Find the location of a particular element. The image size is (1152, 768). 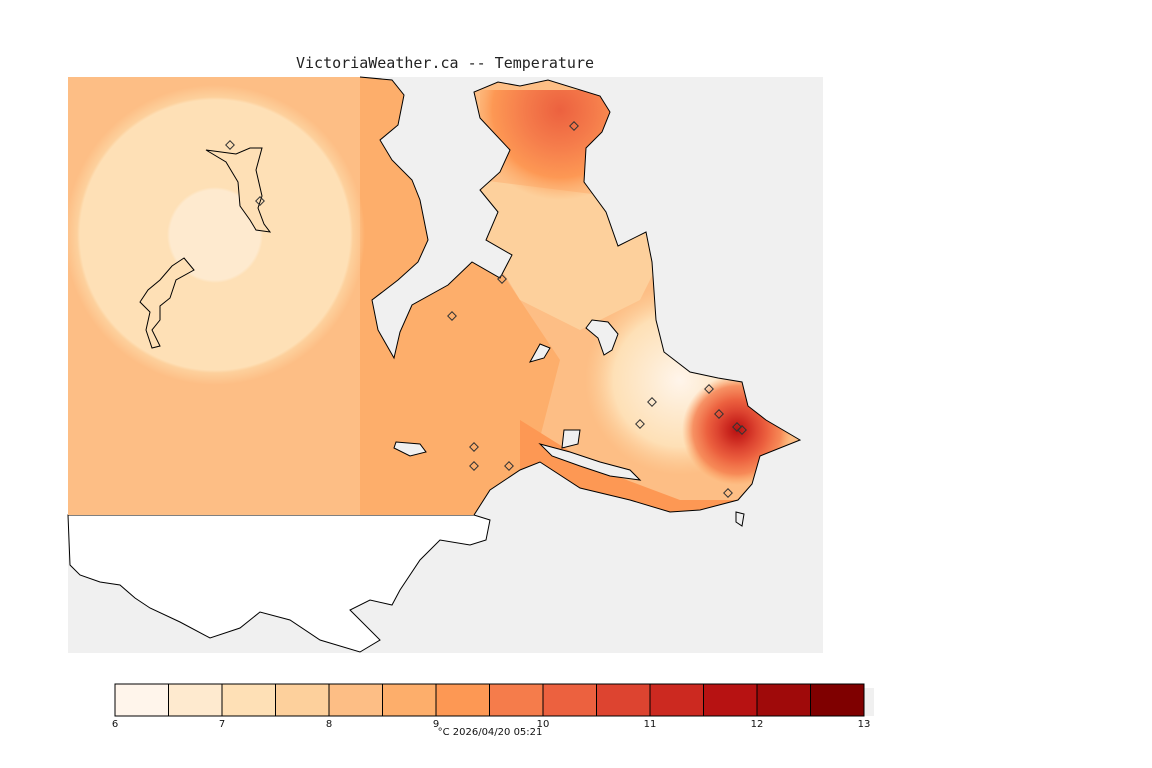

map-title: VictoriaWeather.ca -- Temperature is located at coordinates (444, 63).